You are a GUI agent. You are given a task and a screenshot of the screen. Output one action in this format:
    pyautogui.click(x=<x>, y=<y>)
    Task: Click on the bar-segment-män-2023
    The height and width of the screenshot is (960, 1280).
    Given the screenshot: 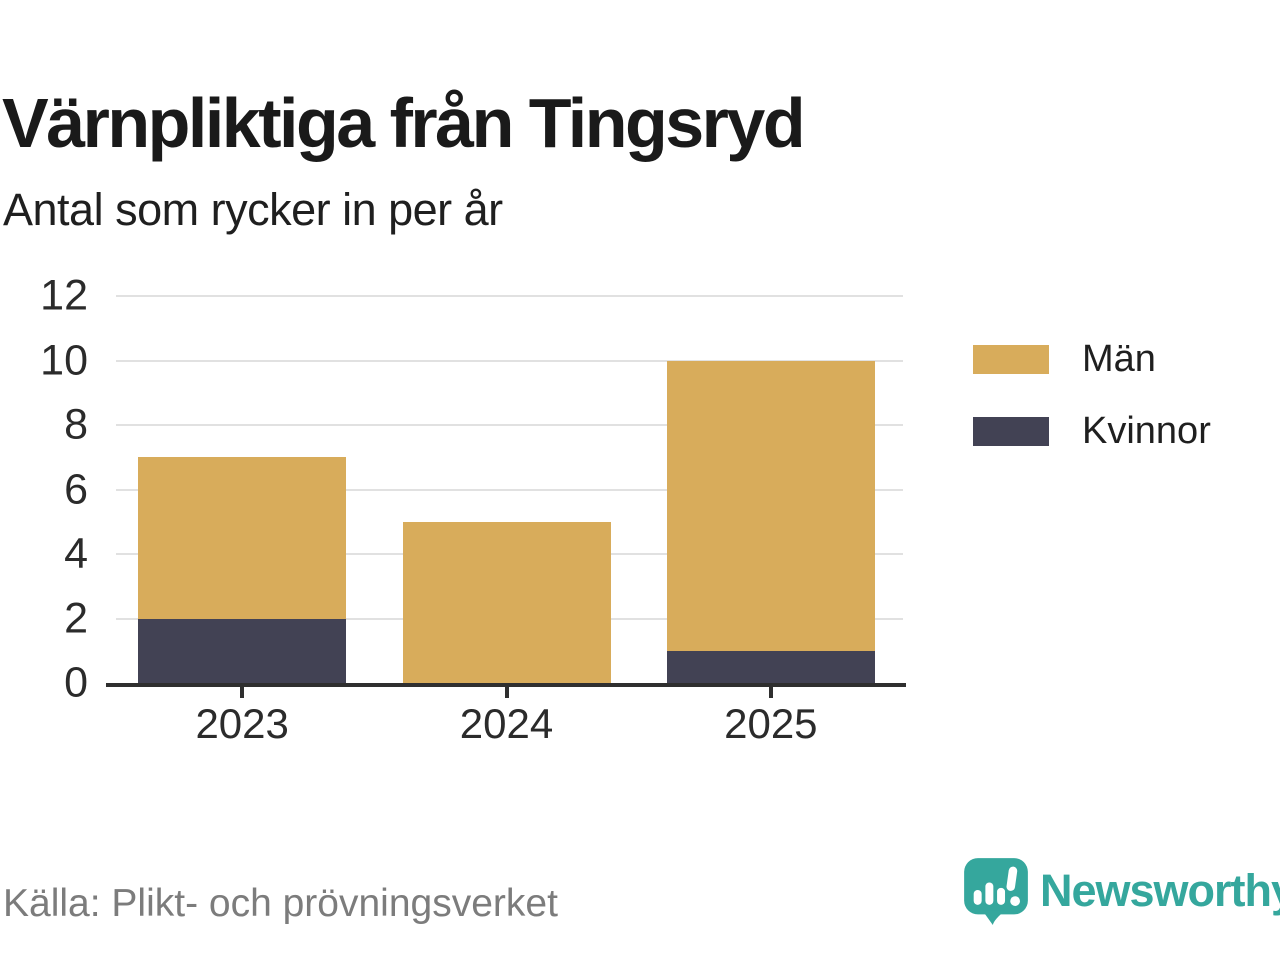 What is the action you would take?
    pyautogui.click(x=242, y=538)
    